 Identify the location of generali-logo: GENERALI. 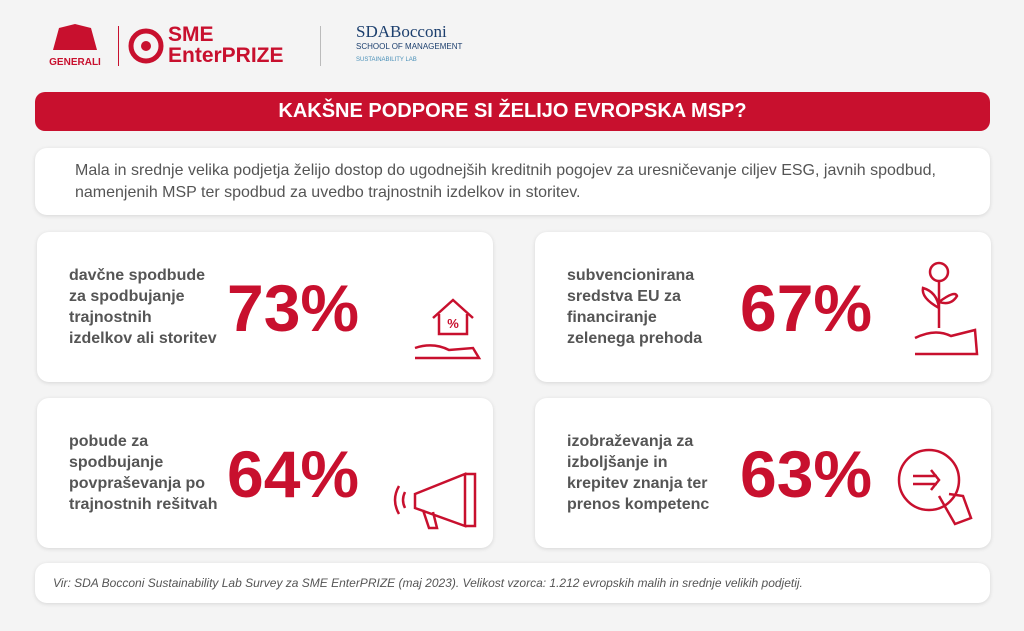
(75, 45).